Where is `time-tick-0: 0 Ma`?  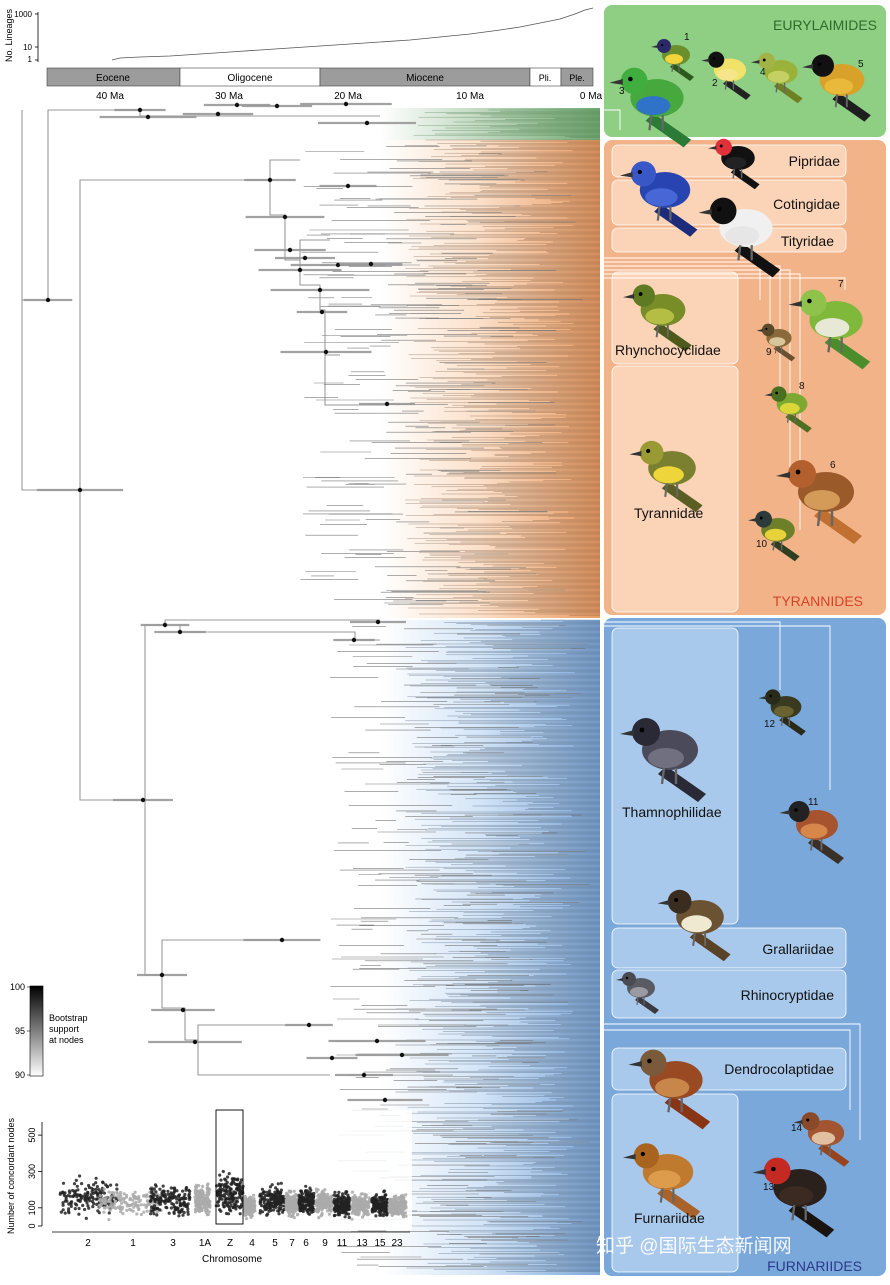
time-tick-0: 0 Ma is located at coordinates (591, 96).